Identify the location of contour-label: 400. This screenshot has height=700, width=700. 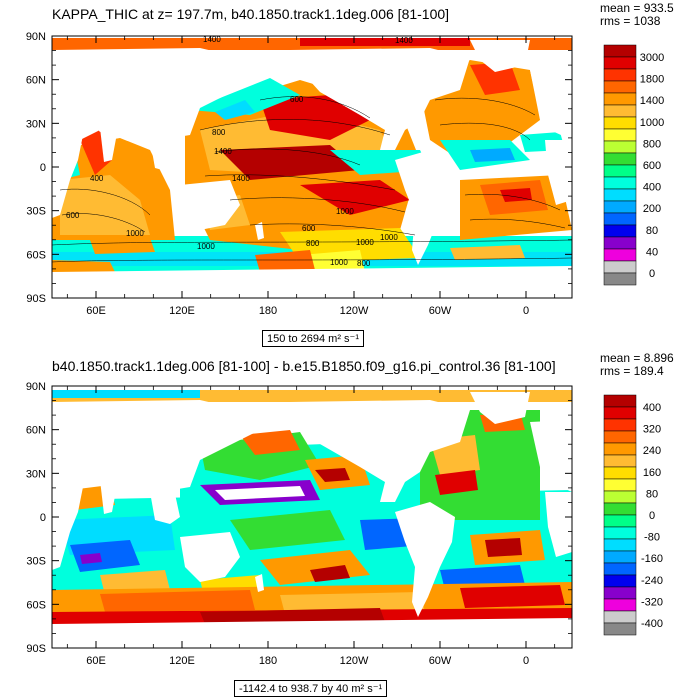
(97, 178).